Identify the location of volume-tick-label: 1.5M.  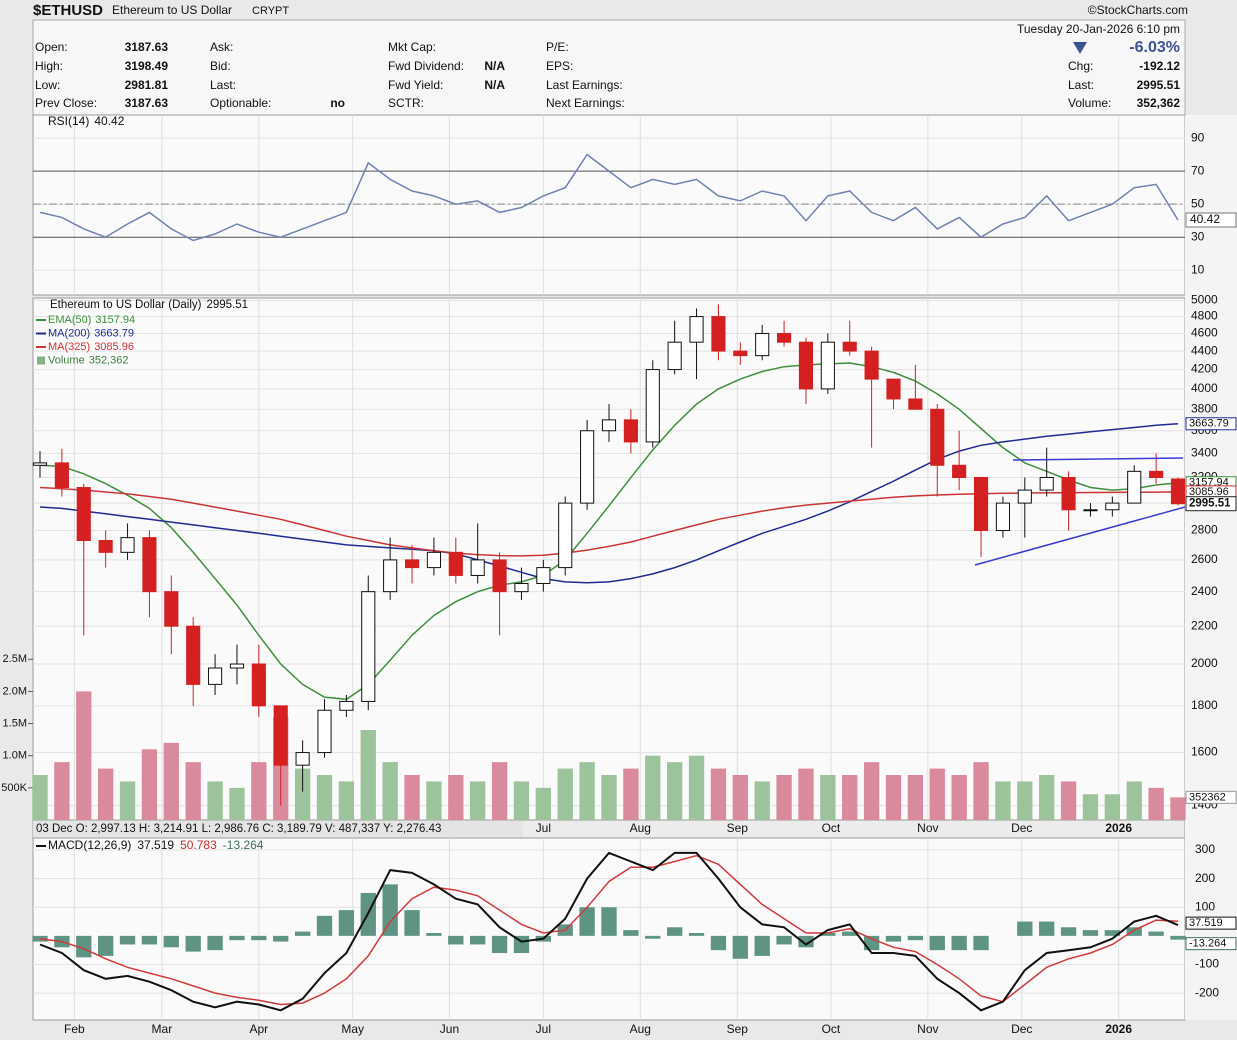
(15, 723).